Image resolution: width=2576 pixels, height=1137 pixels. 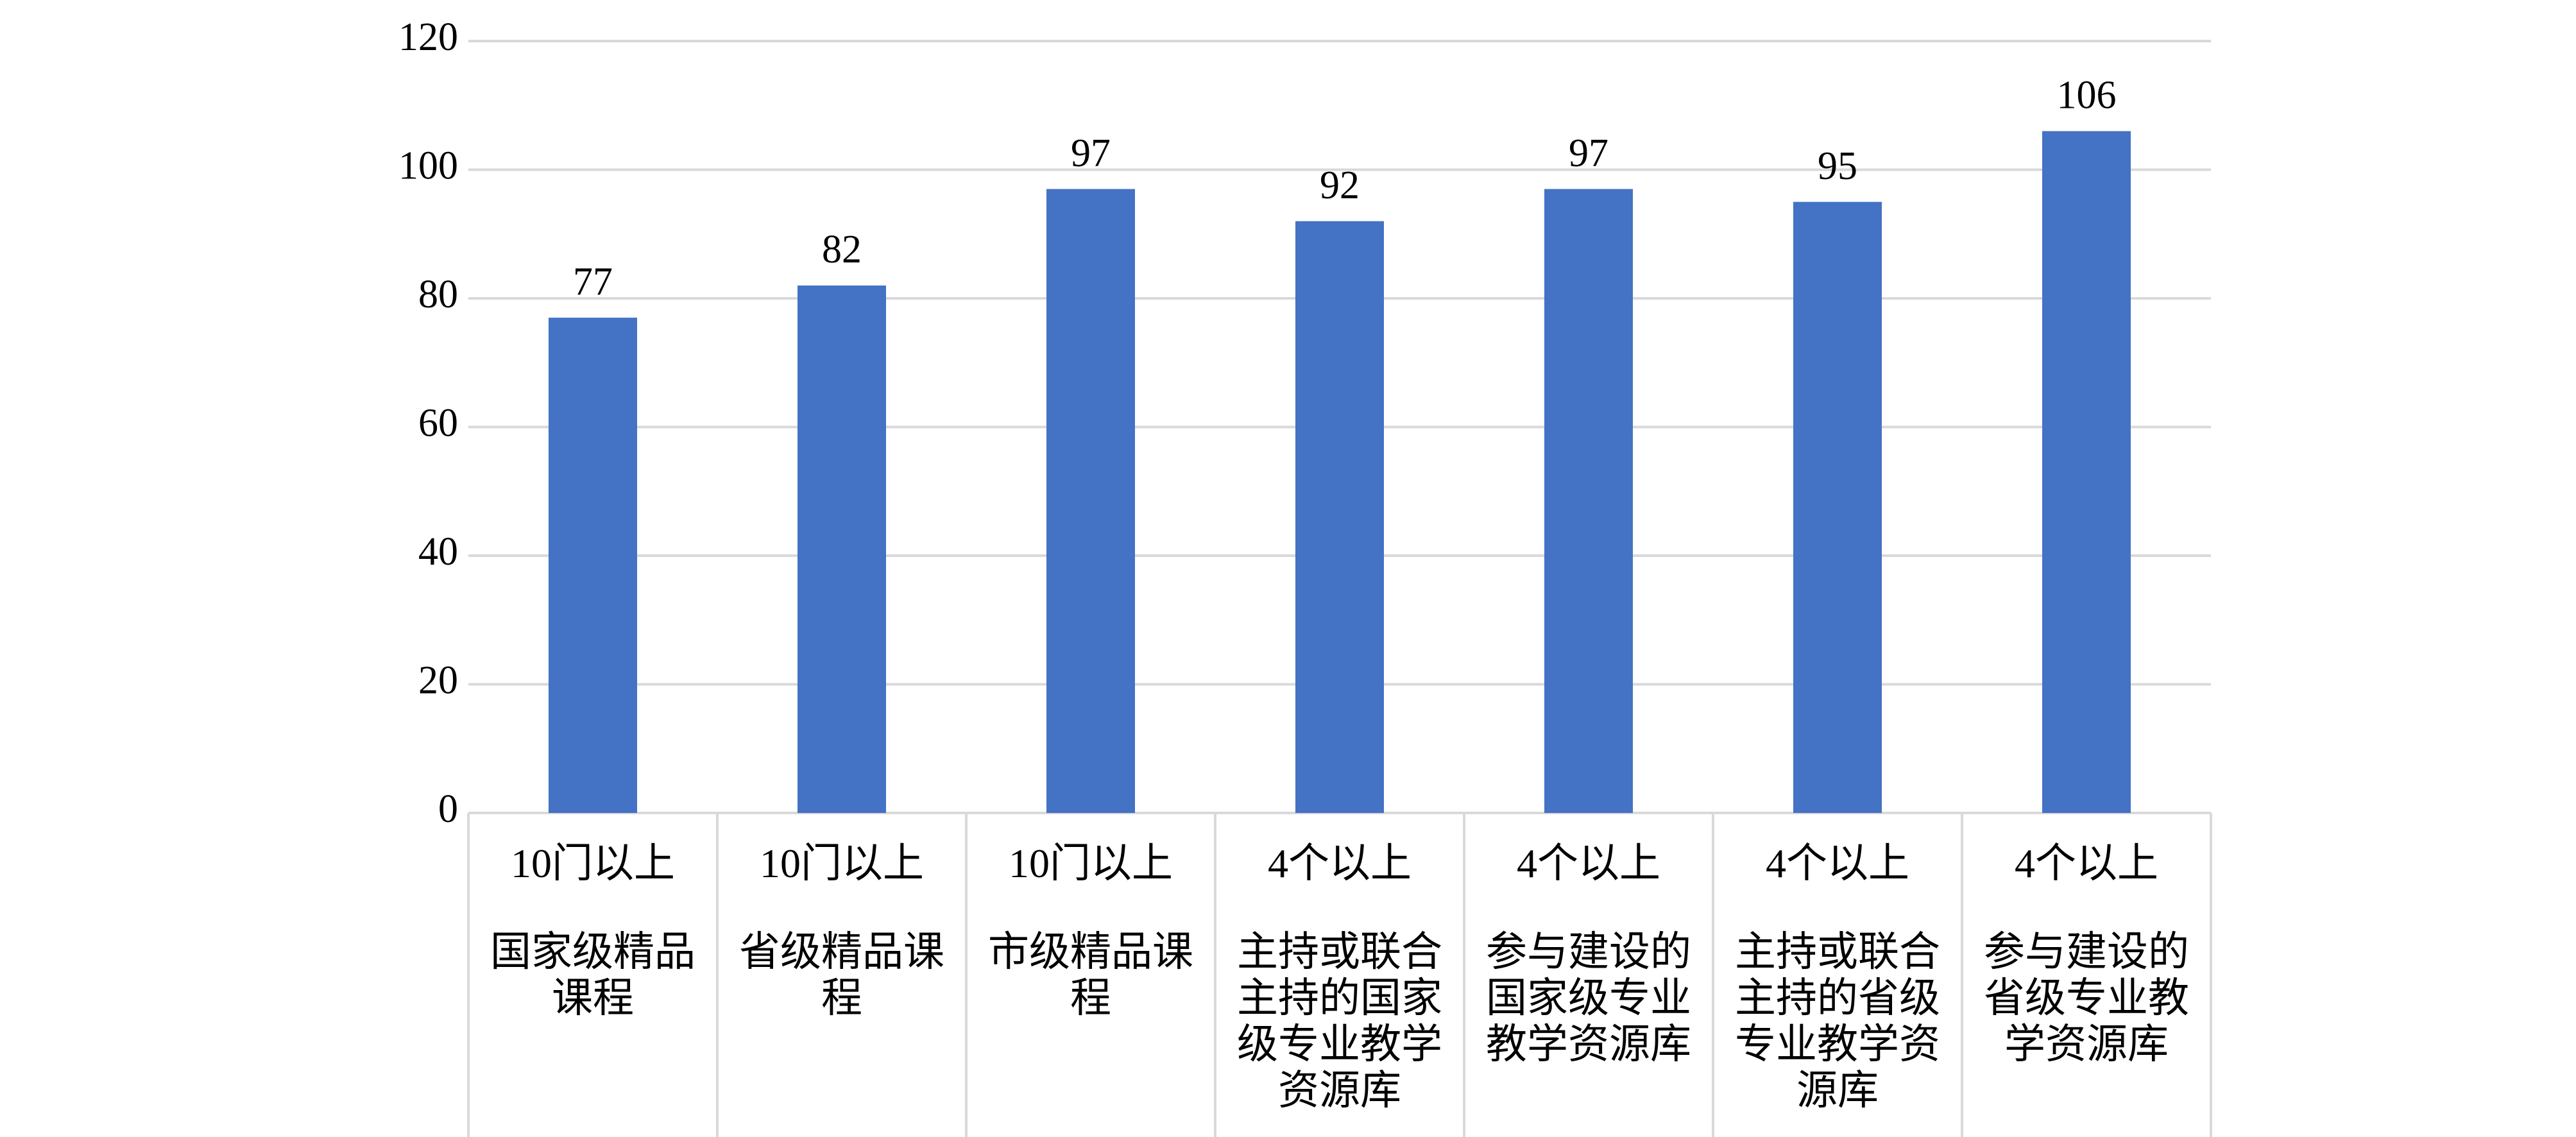 What do you see at coordinates (438, 681) in the screenshot?
I see `y-tick-label: 20` at bounding box center [438, 681].